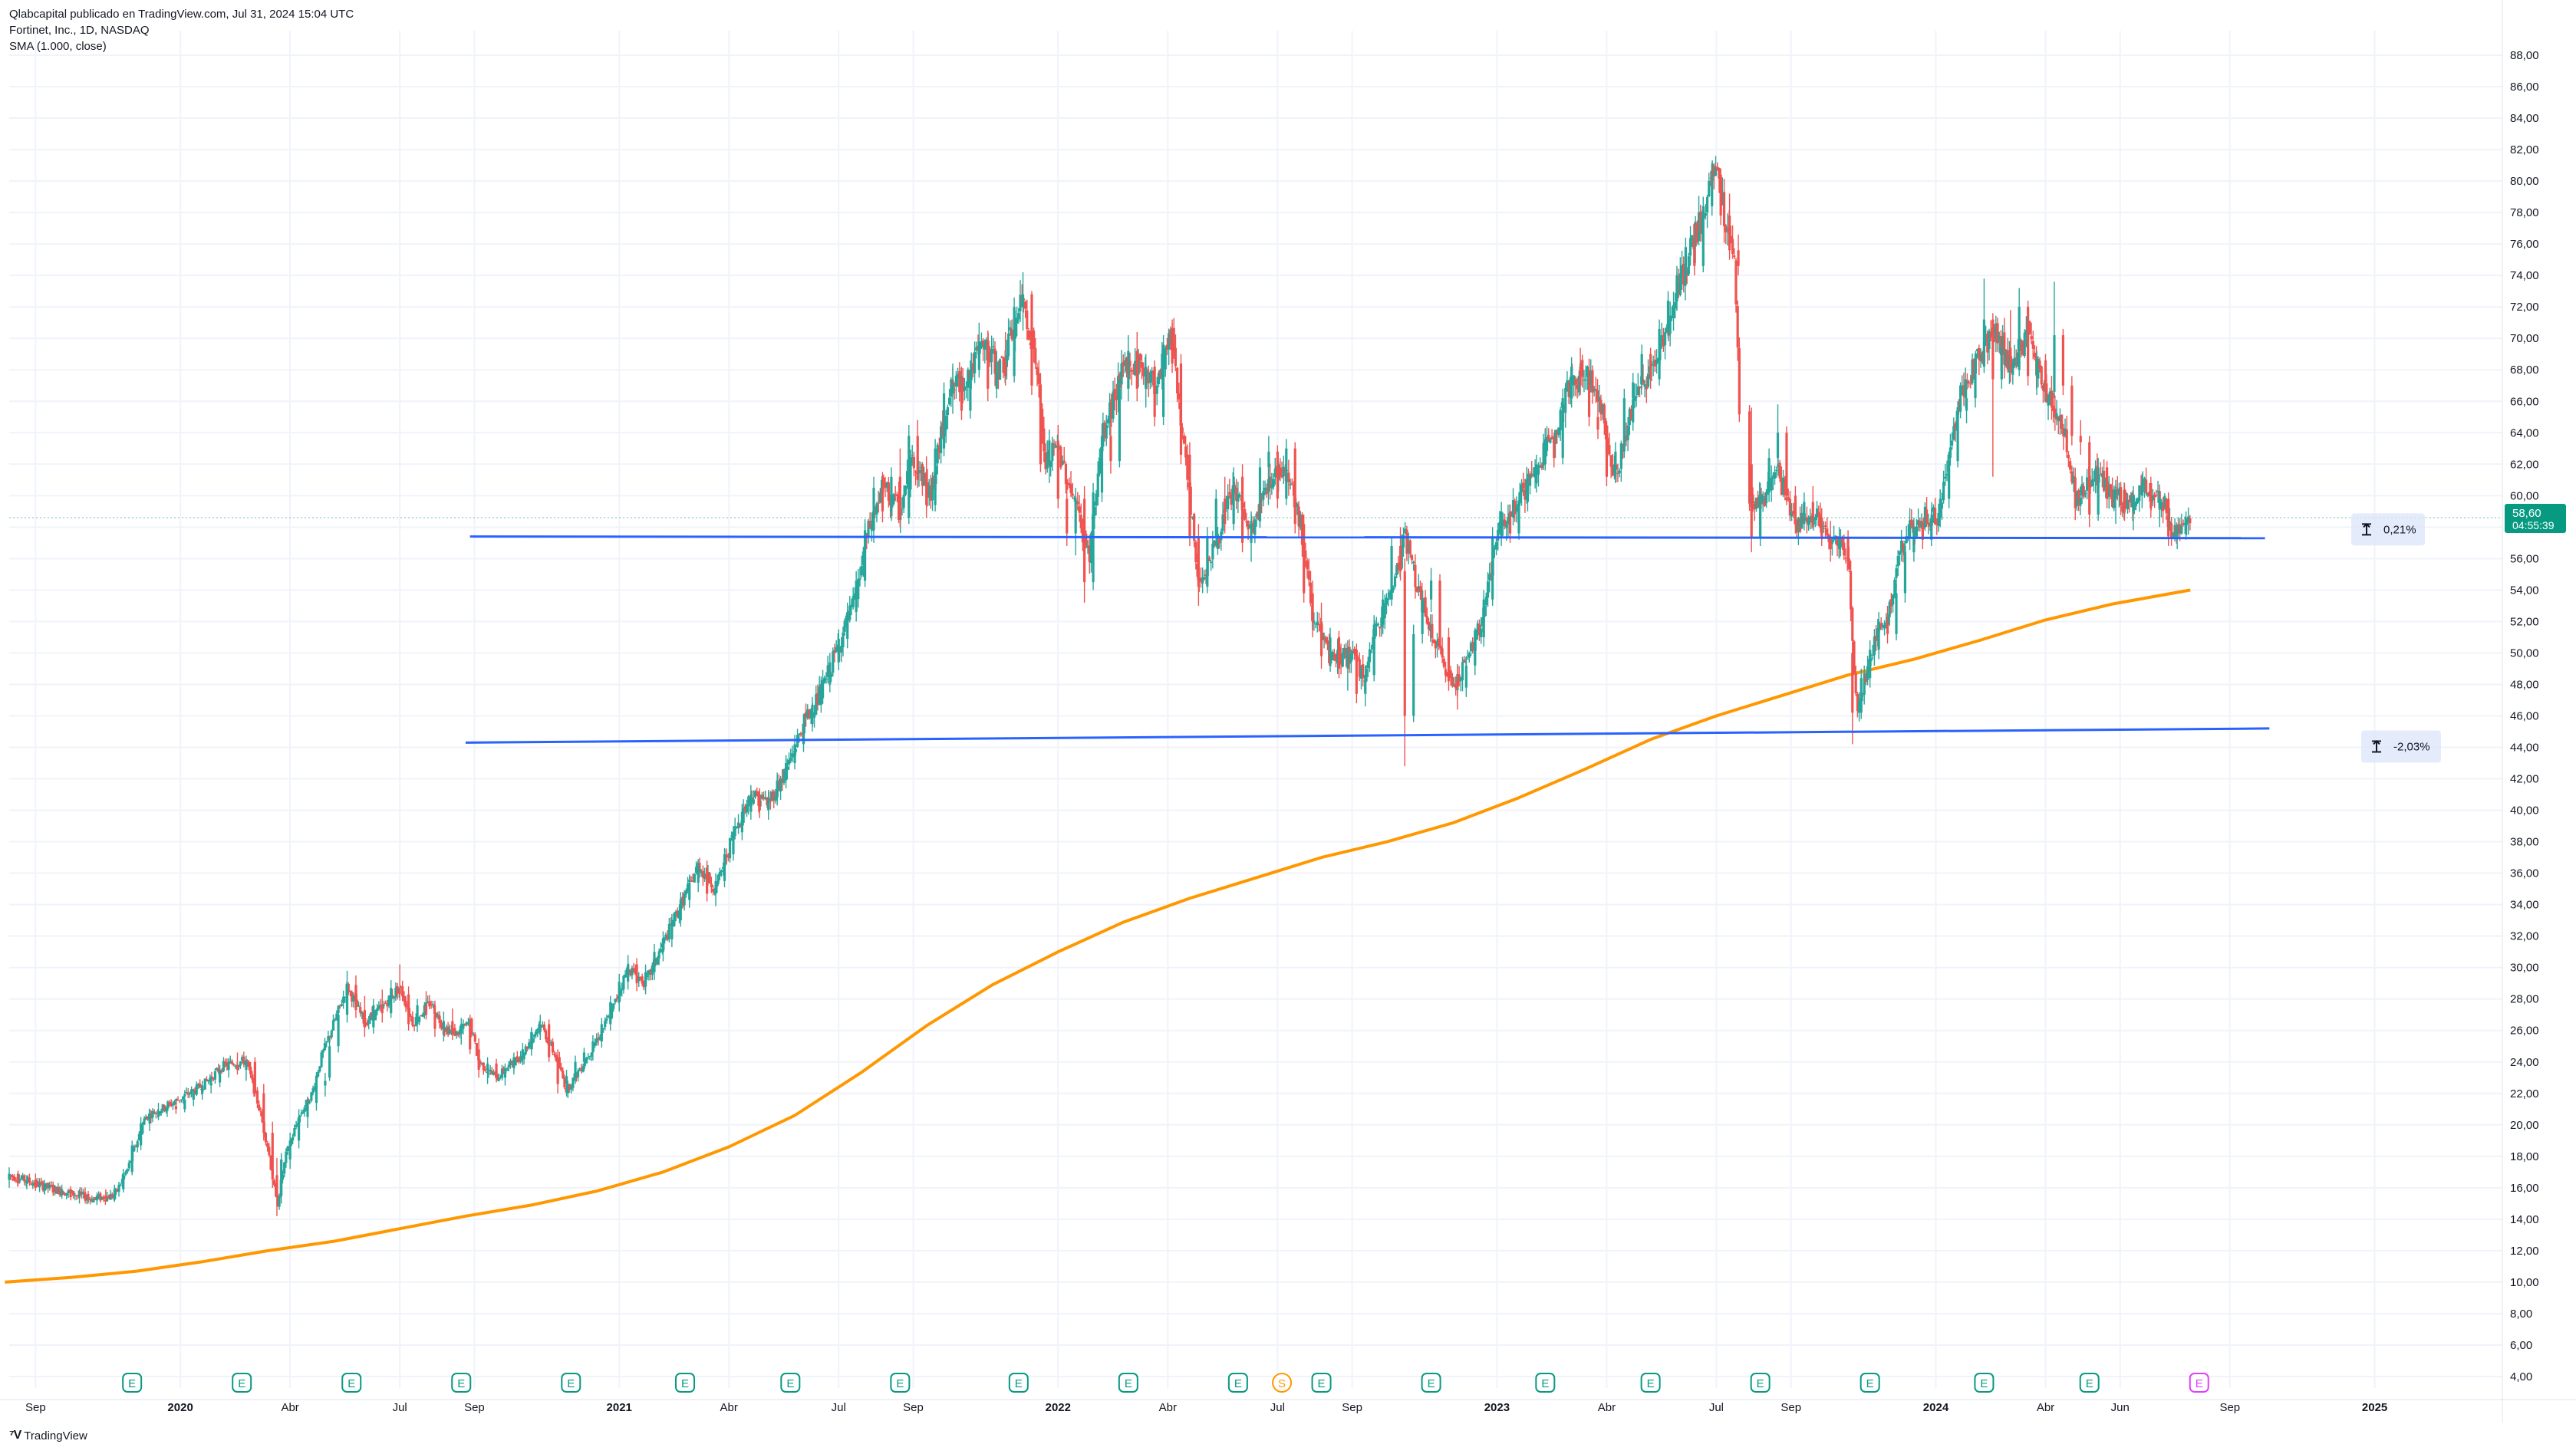  Describe the element at coordinates (58, 46) in the screenshot. I see `indicator-legend: SMA (1.000, close)` at that location.